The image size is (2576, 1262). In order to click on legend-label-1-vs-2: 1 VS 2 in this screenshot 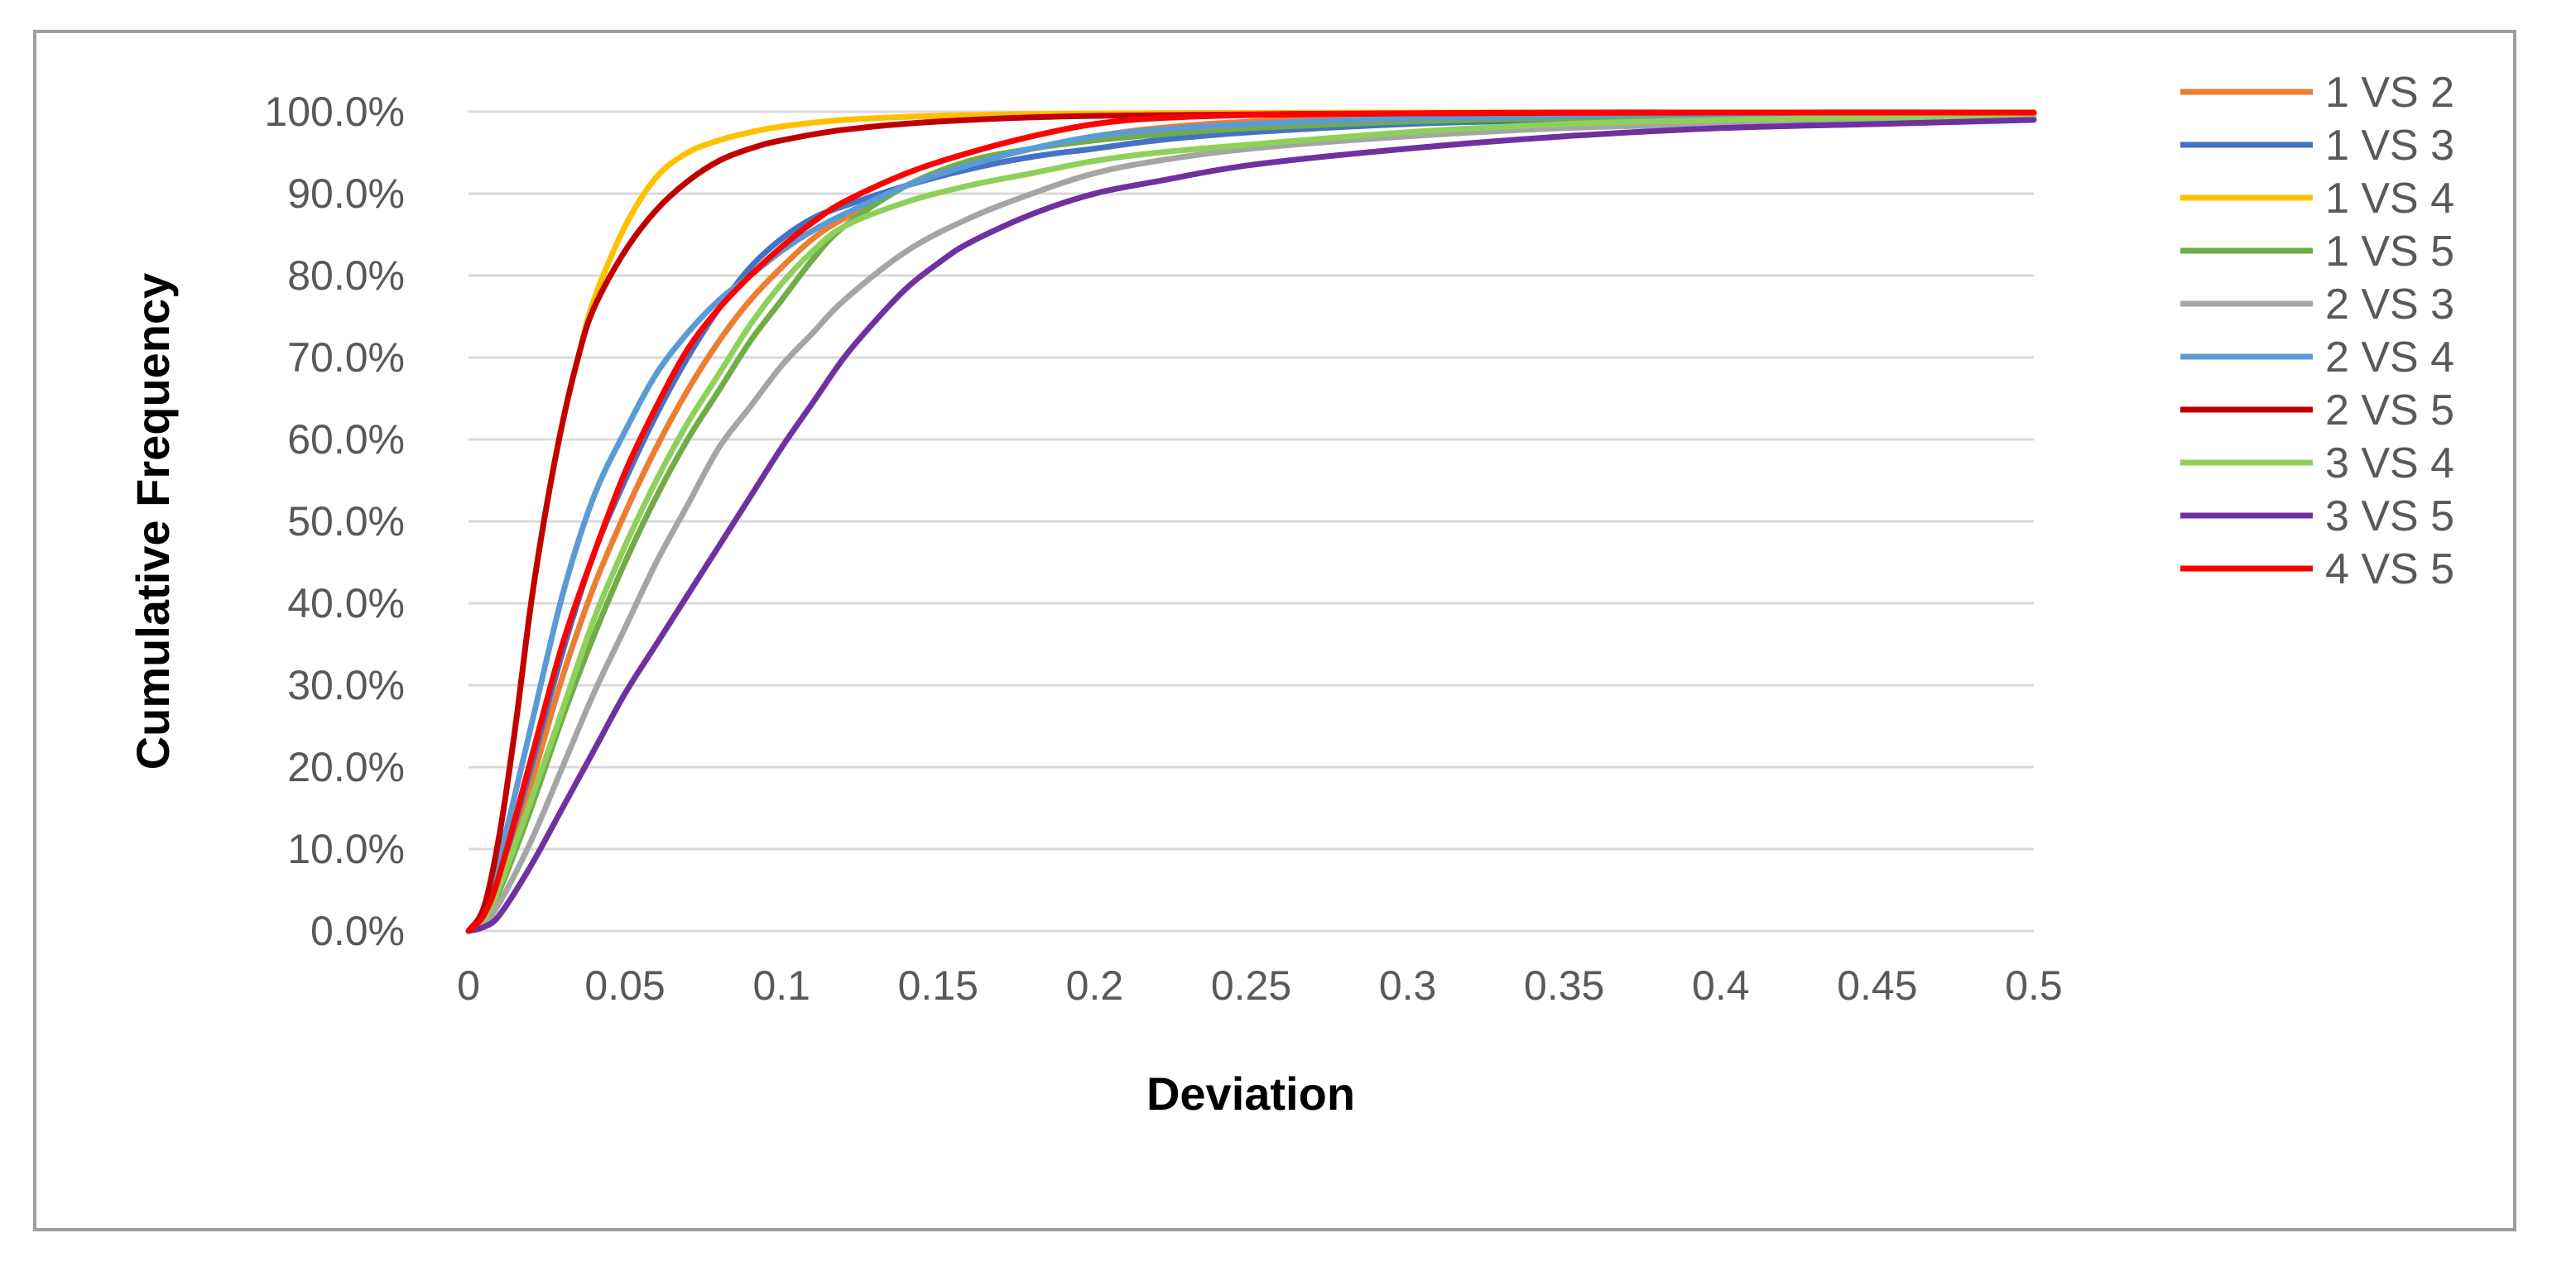, I will do `click(2389, 93)`.